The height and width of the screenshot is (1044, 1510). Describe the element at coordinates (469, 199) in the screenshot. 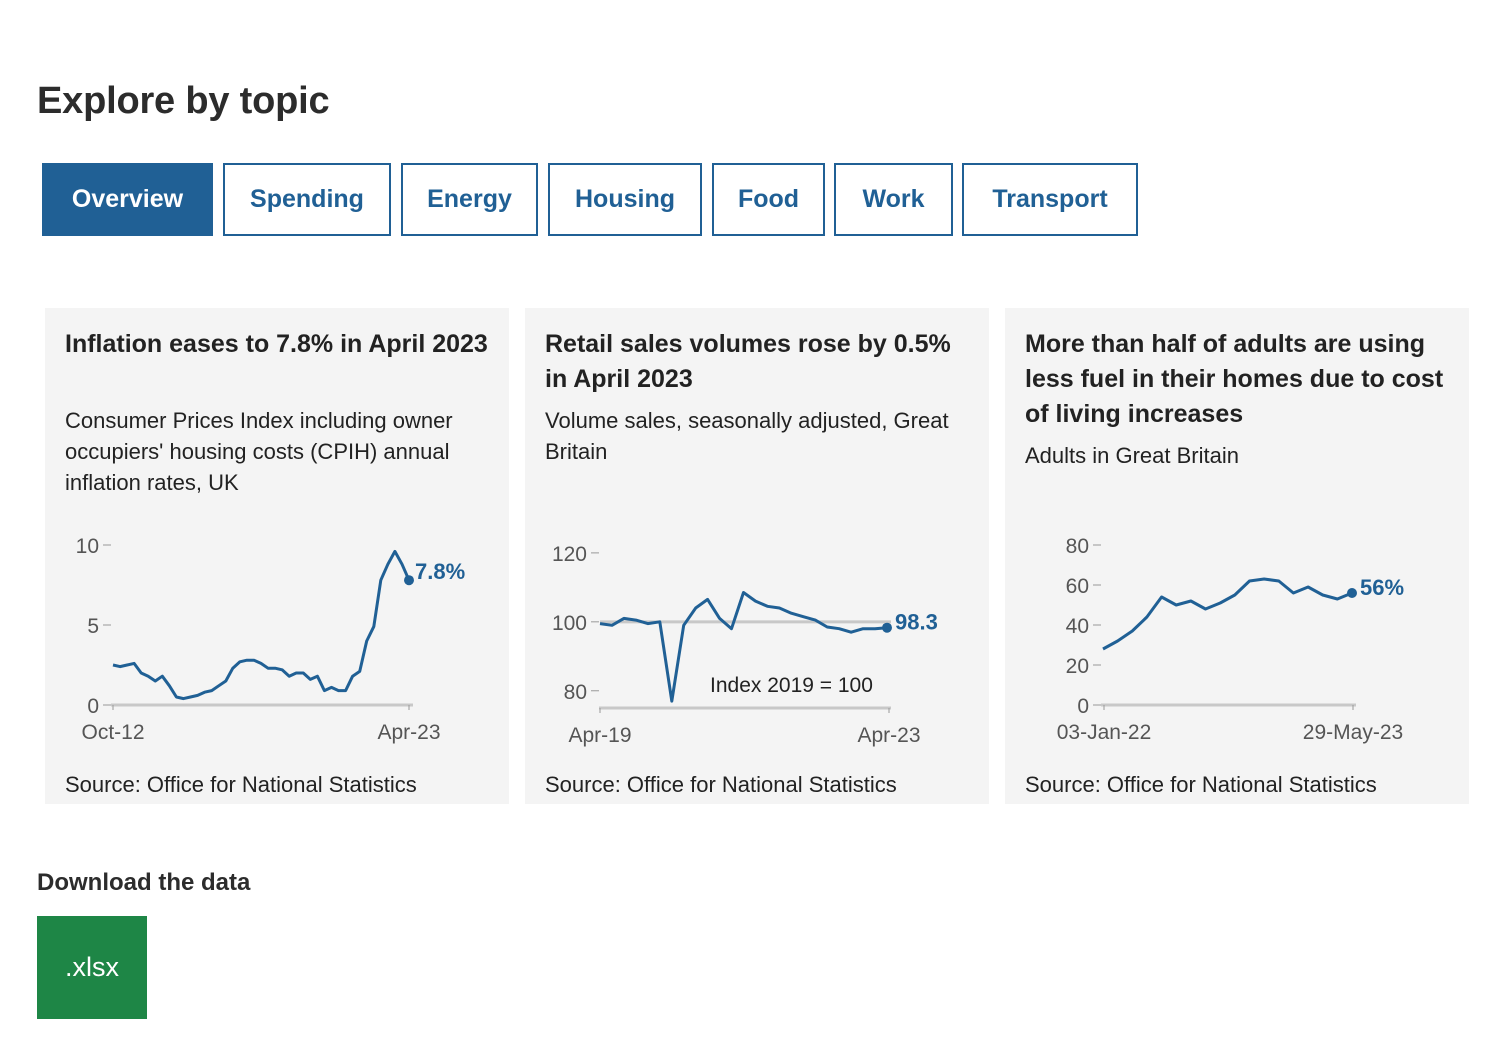

I see `tab-energy: Energy` at that location.